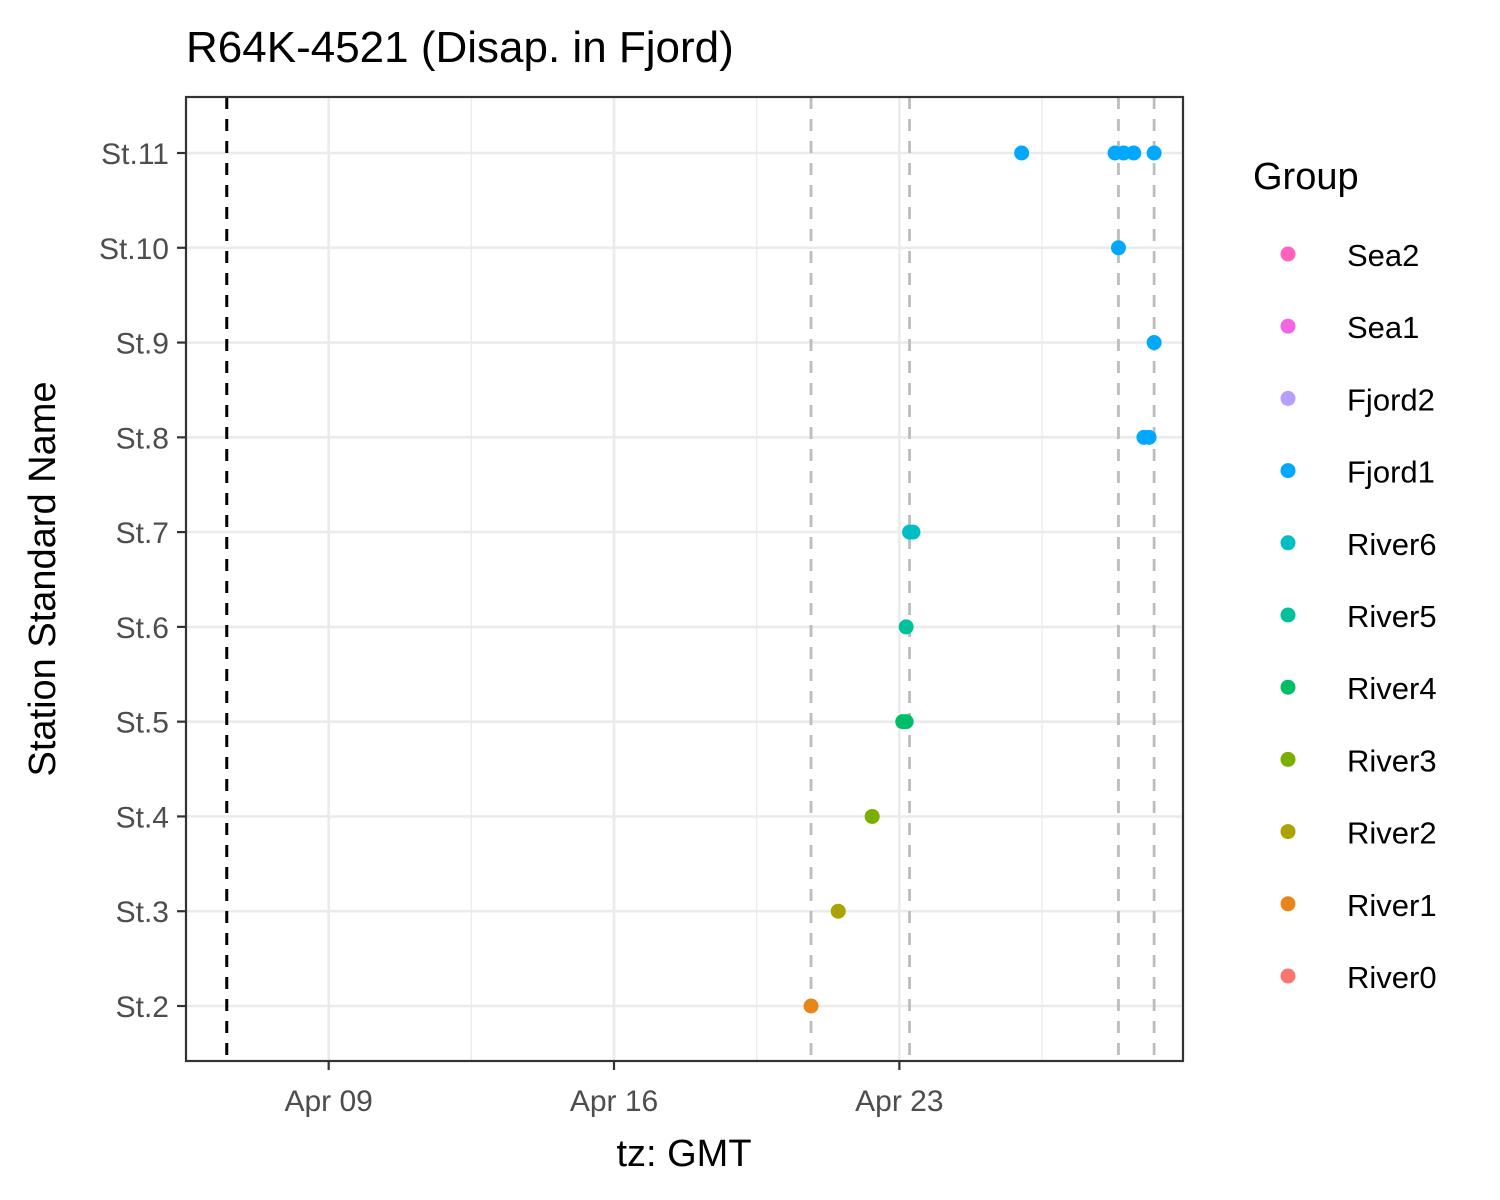  Describe the element at coordinates (1288, 832) in the screenshot. I see `legend-key-river2` at that location.